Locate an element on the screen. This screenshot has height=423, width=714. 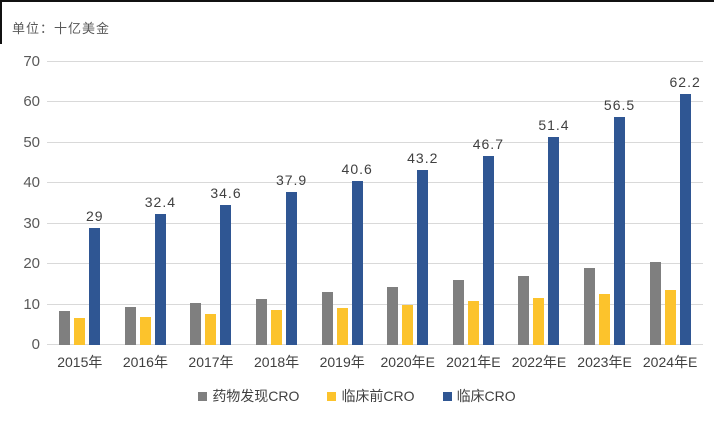
x-tick-label: 2019年 is located at coordinates (342, 362).